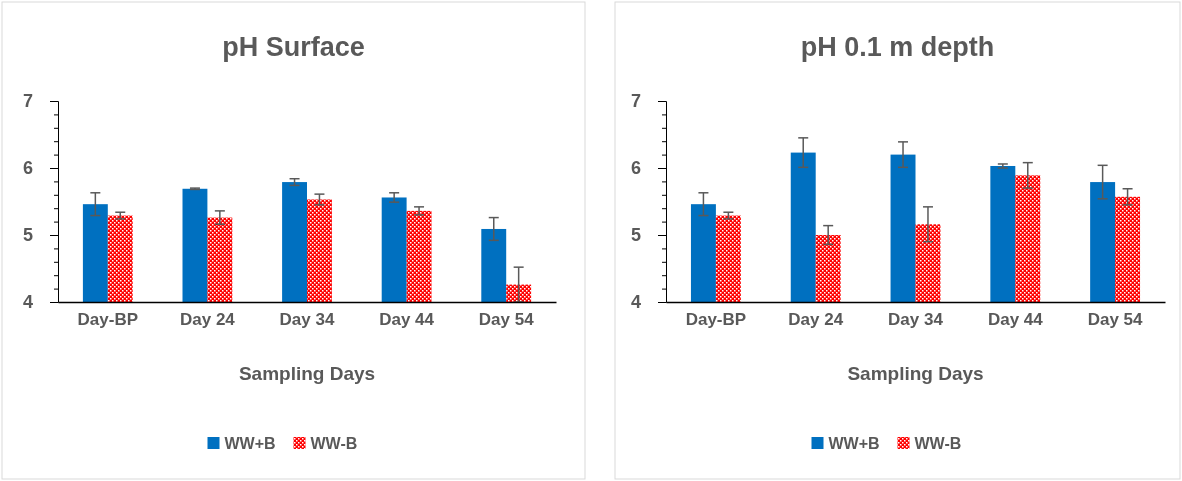 The width and height of the screenshot is (1182, 481). I want to click on chart-title: pH 0.1 m depth, so click(897, 47).